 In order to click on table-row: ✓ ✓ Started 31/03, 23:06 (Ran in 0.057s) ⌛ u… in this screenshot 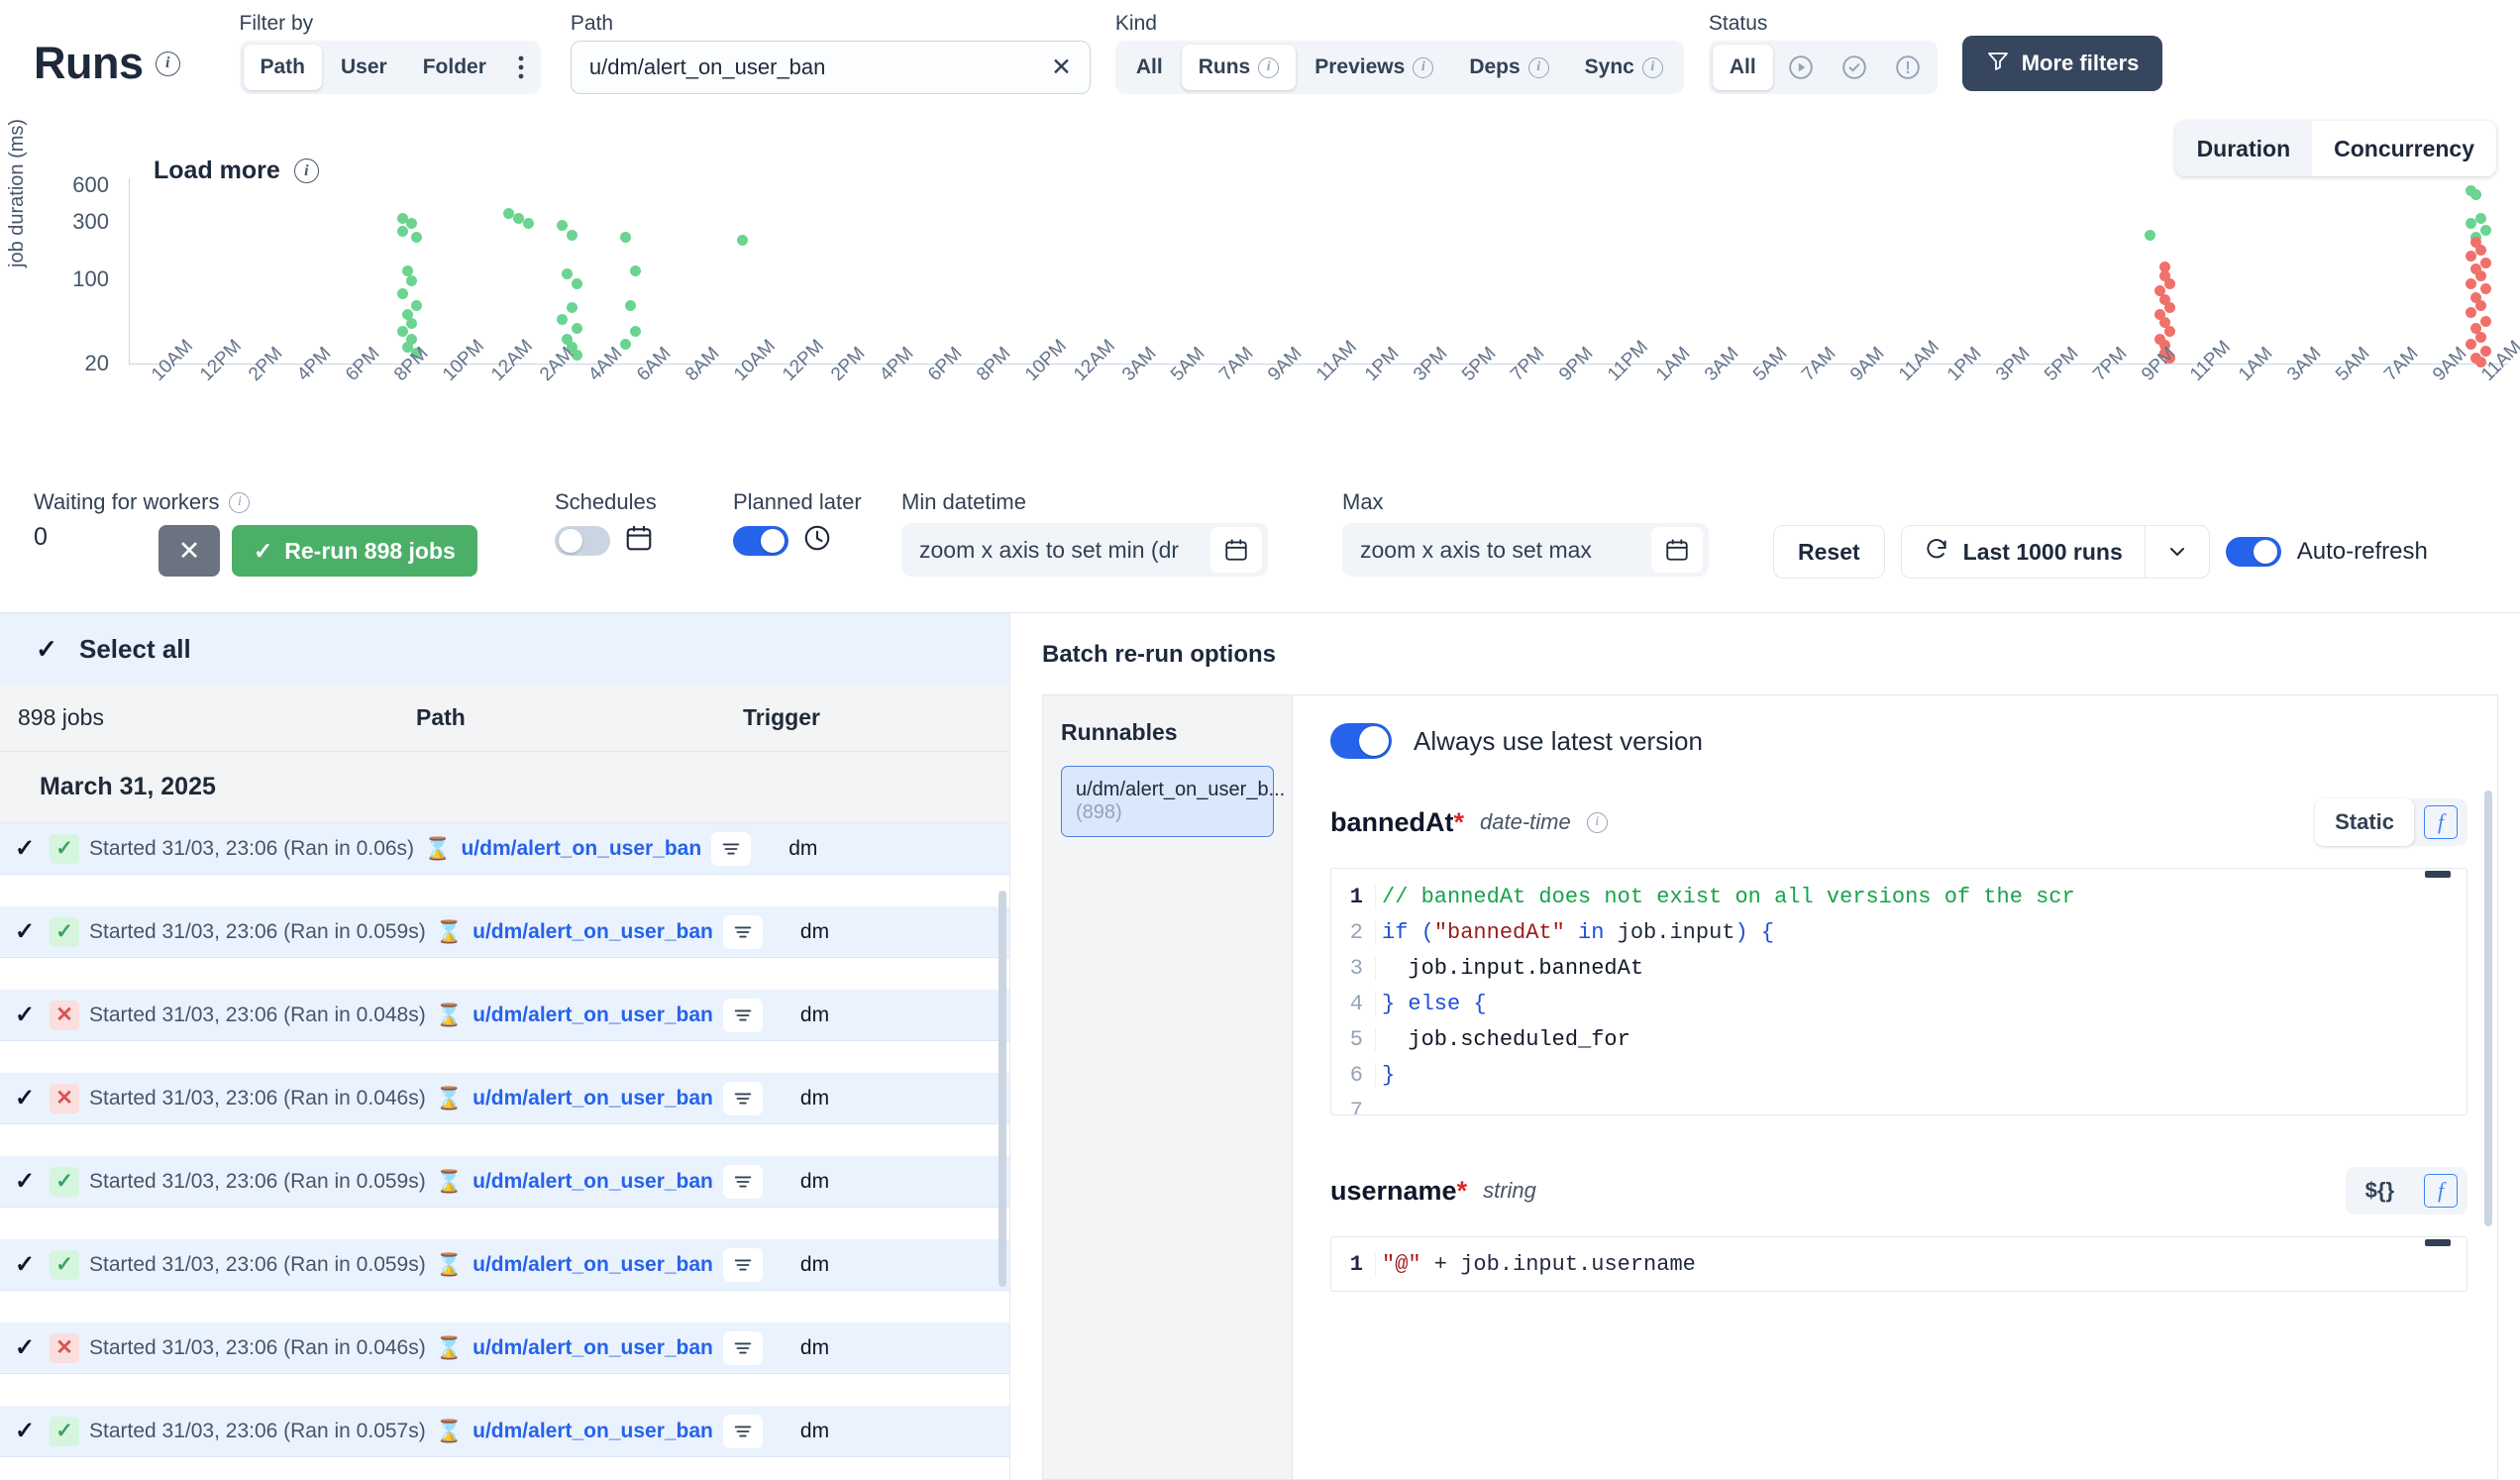, I will do `click(504, 1431)`.